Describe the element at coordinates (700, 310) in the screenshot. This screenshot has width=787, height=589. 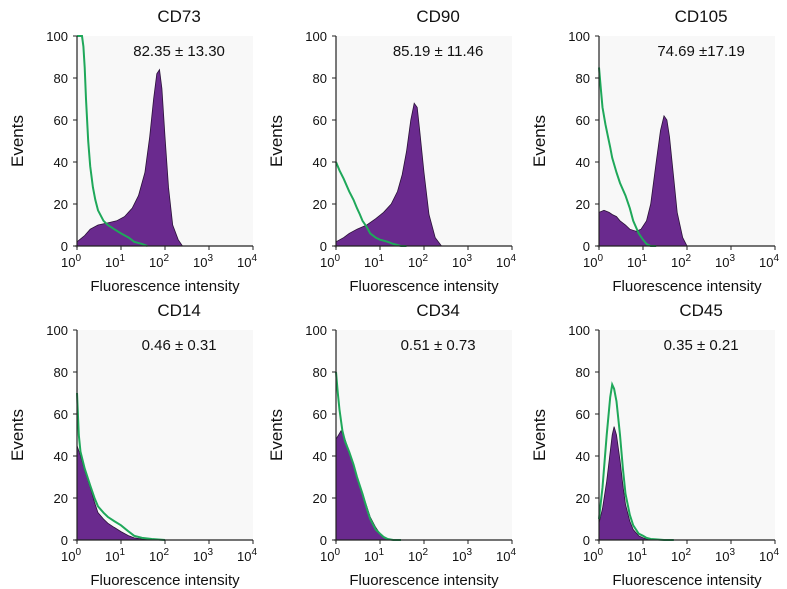
I see `panel-title: CD45` at that location.